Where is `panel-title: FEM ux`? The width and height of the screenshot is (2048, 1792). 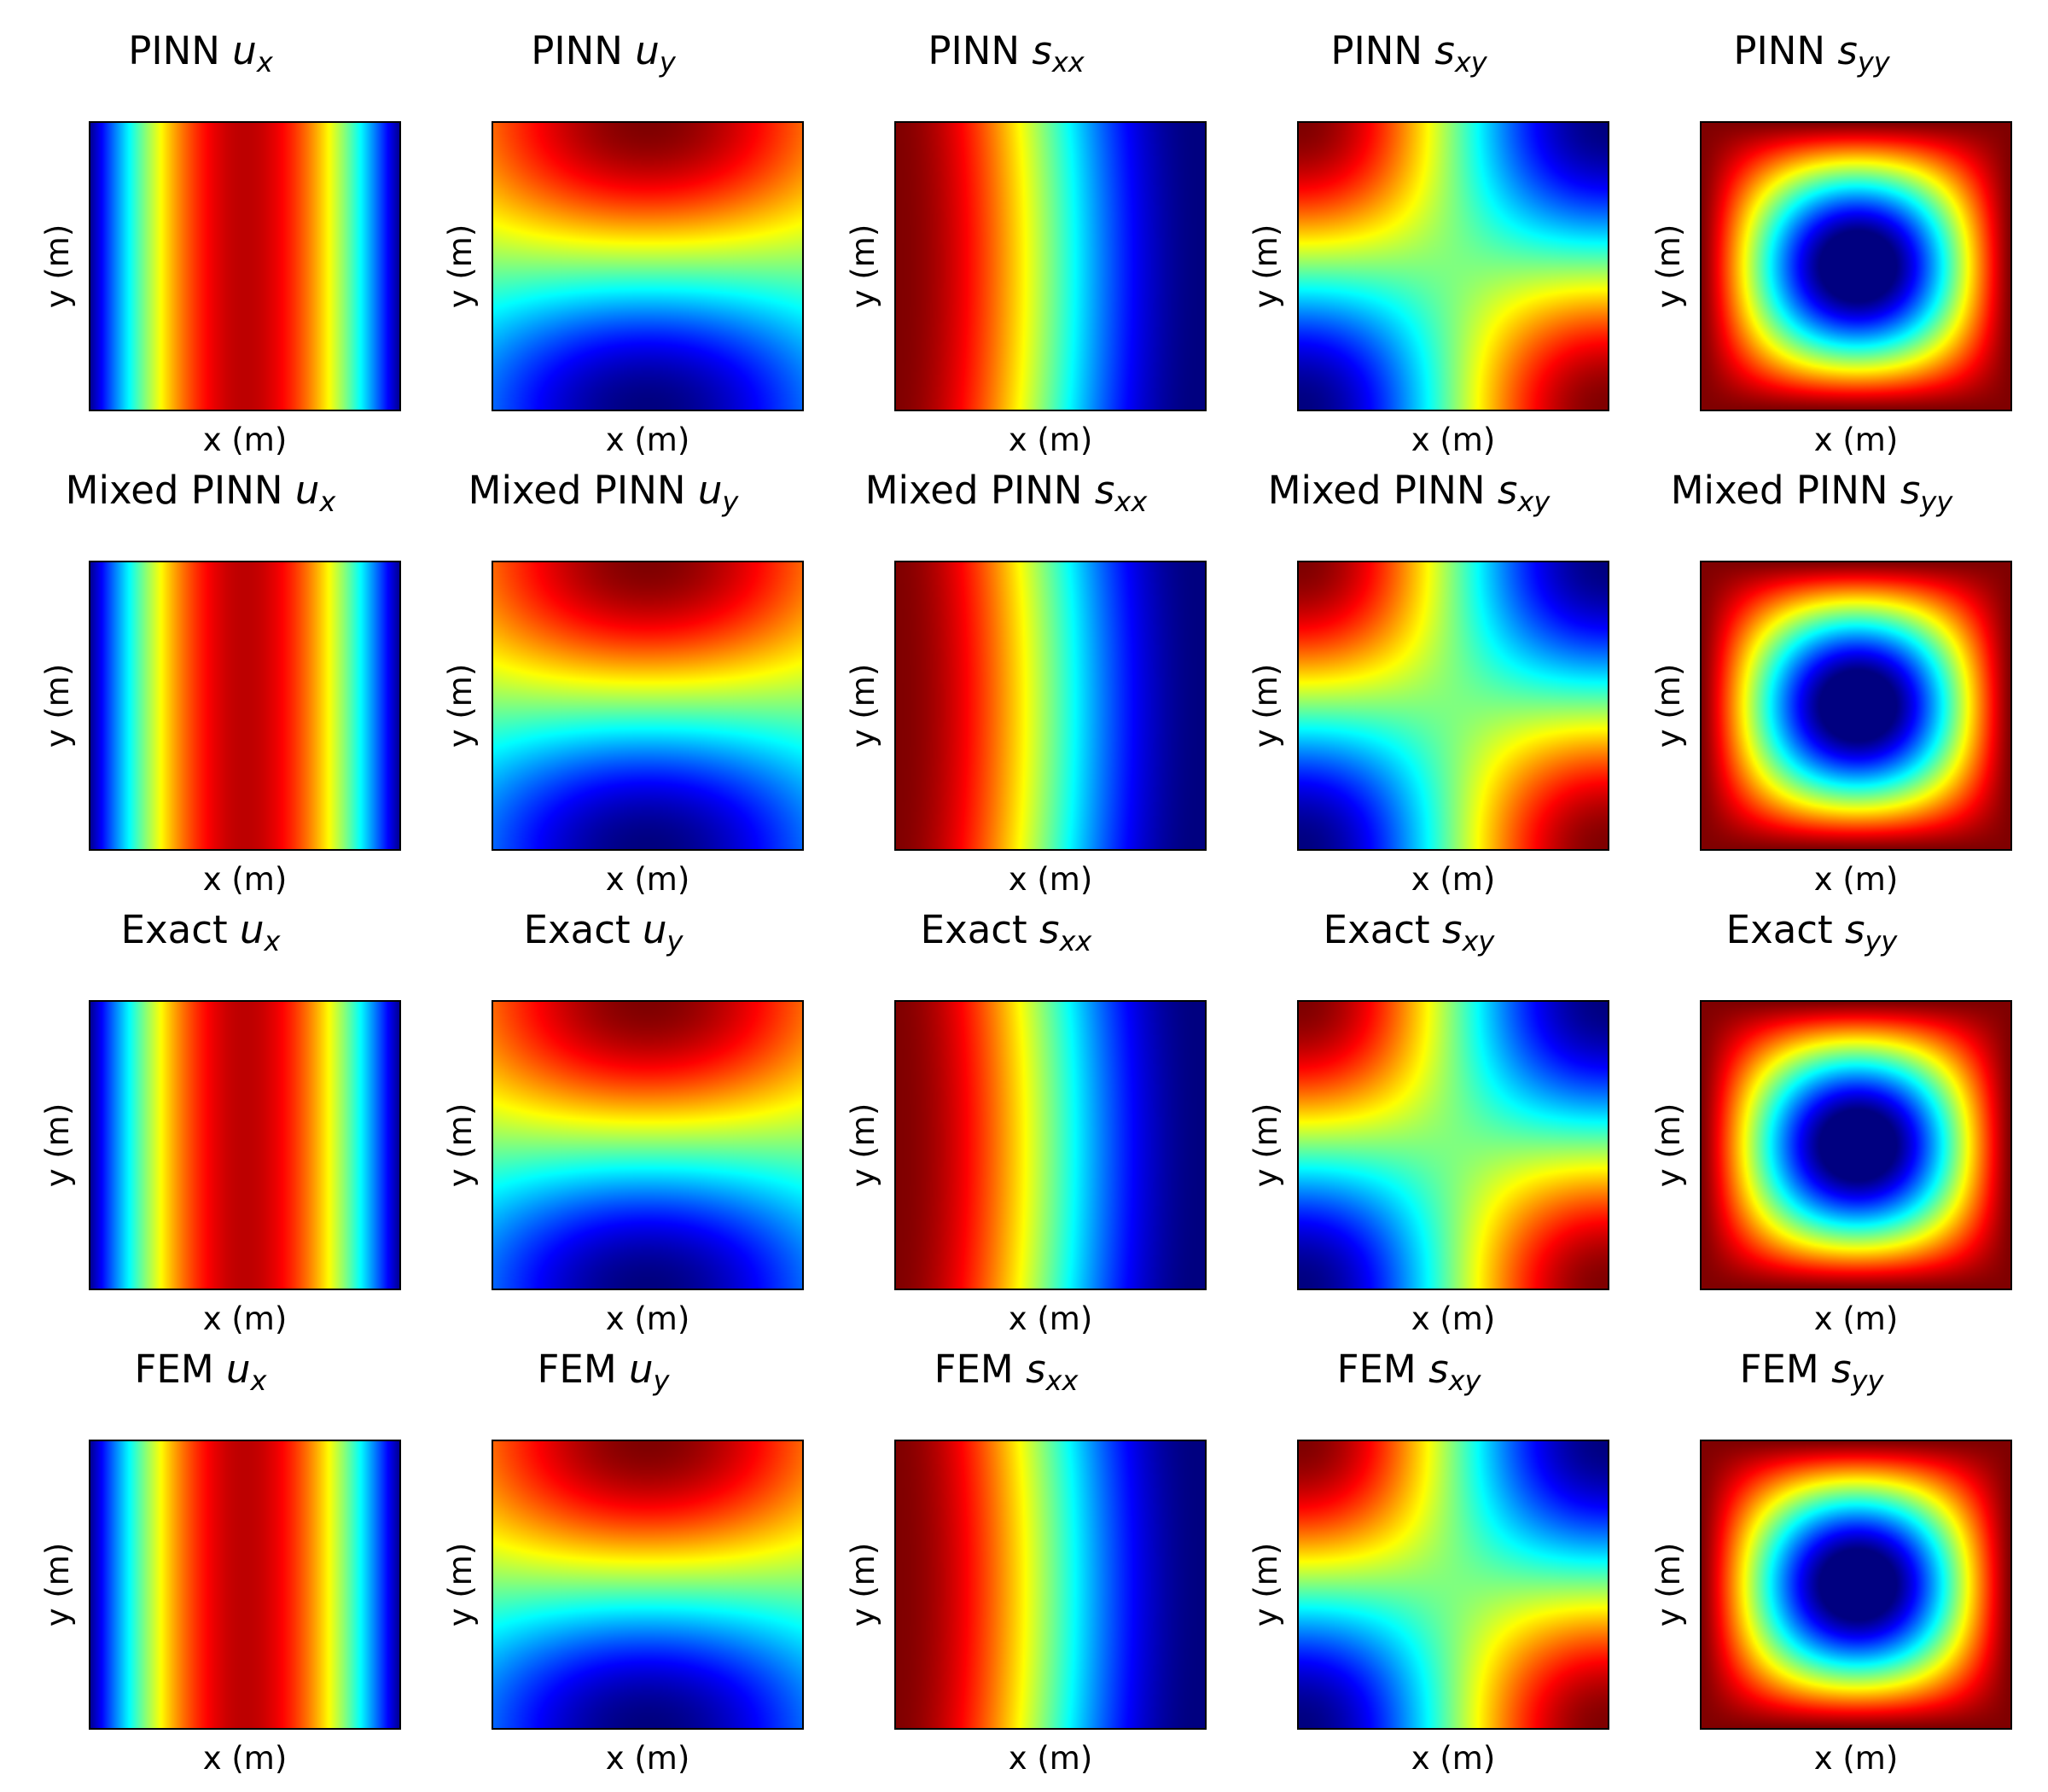
panel-title: FEM ux is located at coordinates (200, 1369).